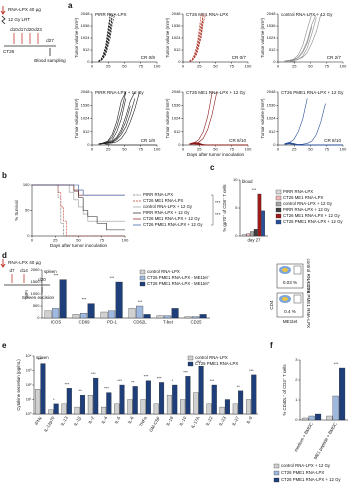 Image resolution: width=359 pixels, height=500 pixels. What do you see at coordinates (38, 29) in the screenshot?
I see `day-label: d23` at bounding box center [38, 29].